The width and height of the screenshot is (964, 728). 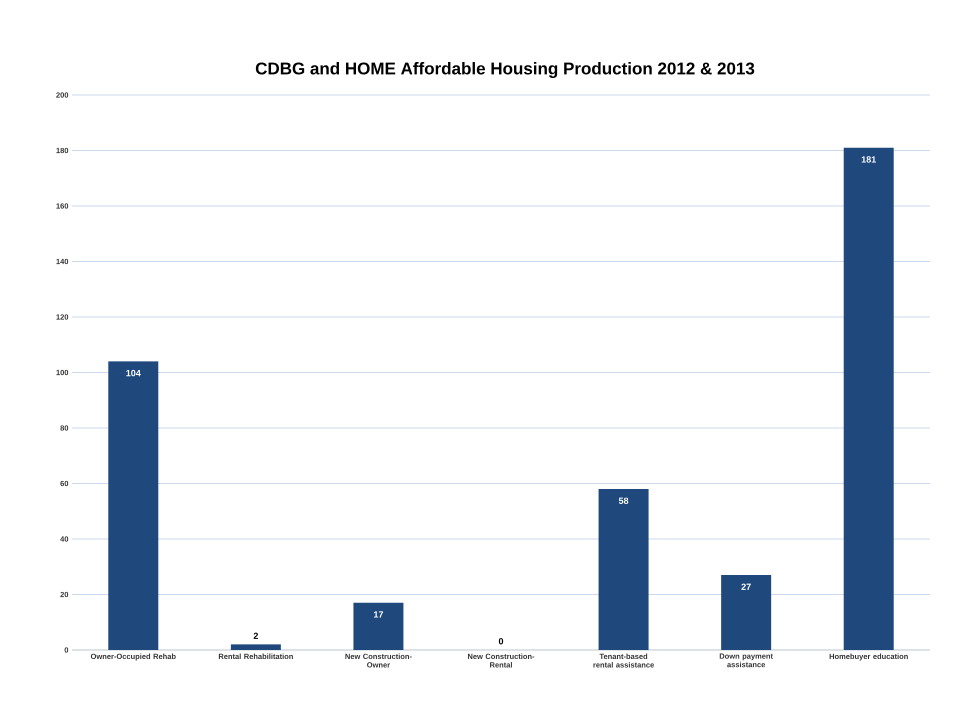 What do you see at coordinates (379, 614) in the screenshot?
I see `data-label: 17` at bounding box center [379, 614].